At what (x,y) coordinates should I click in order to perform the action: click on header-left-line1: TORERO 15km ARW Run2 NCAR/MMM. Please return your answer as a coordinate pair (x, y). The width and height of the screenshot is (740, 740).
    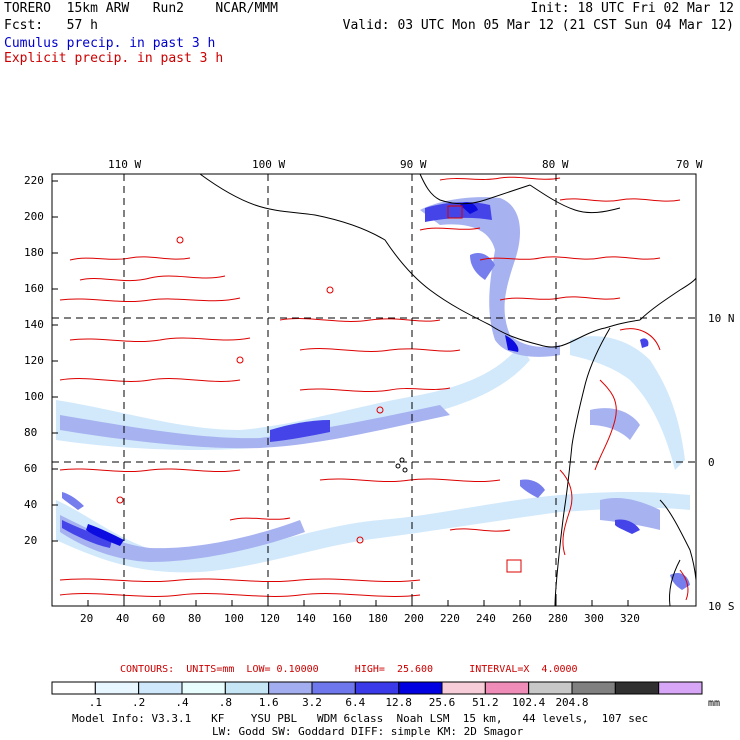
    Looking at the image, I should click on (141, 8).